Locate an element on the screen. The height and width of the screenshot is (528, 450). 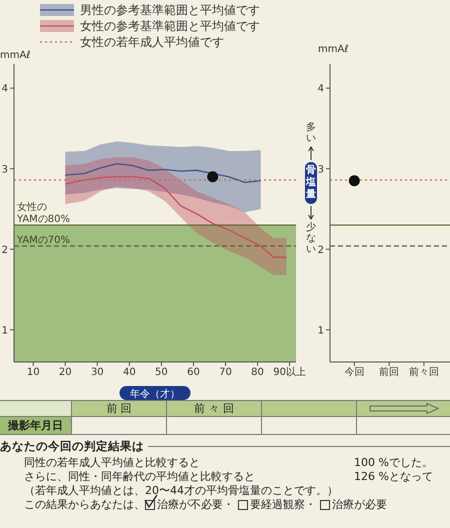
text: 126 %となって is located at coordinates (394, 477).